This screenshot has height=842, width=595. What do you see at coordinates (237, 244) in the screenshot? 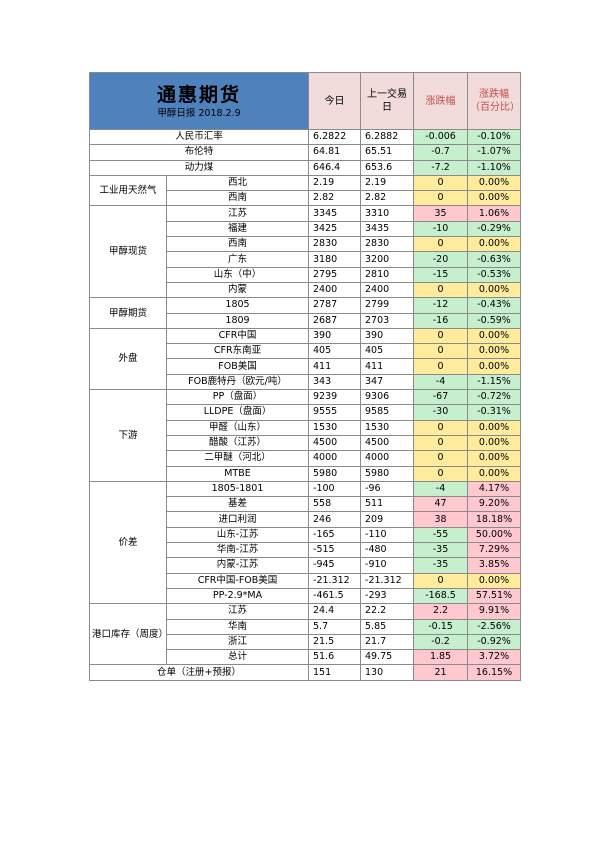
I see `row-label: 西南` at bounding box center [237, 244].